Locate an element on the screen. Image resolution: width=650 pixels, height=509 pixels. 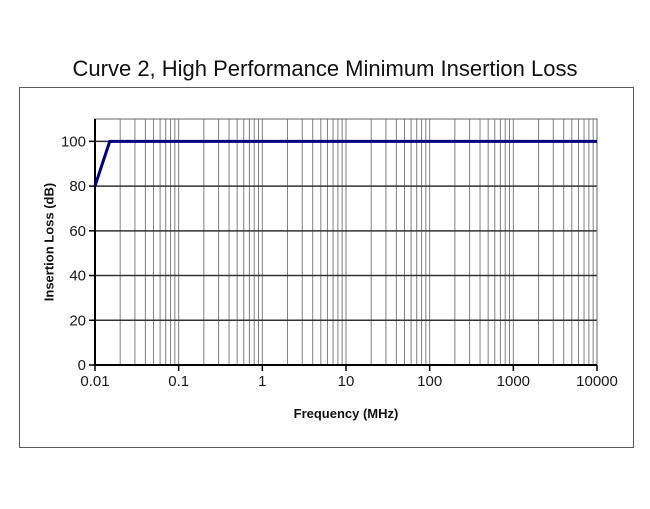
x-axis-title: Frequency (MHz) is located at coordinates (346, 413).